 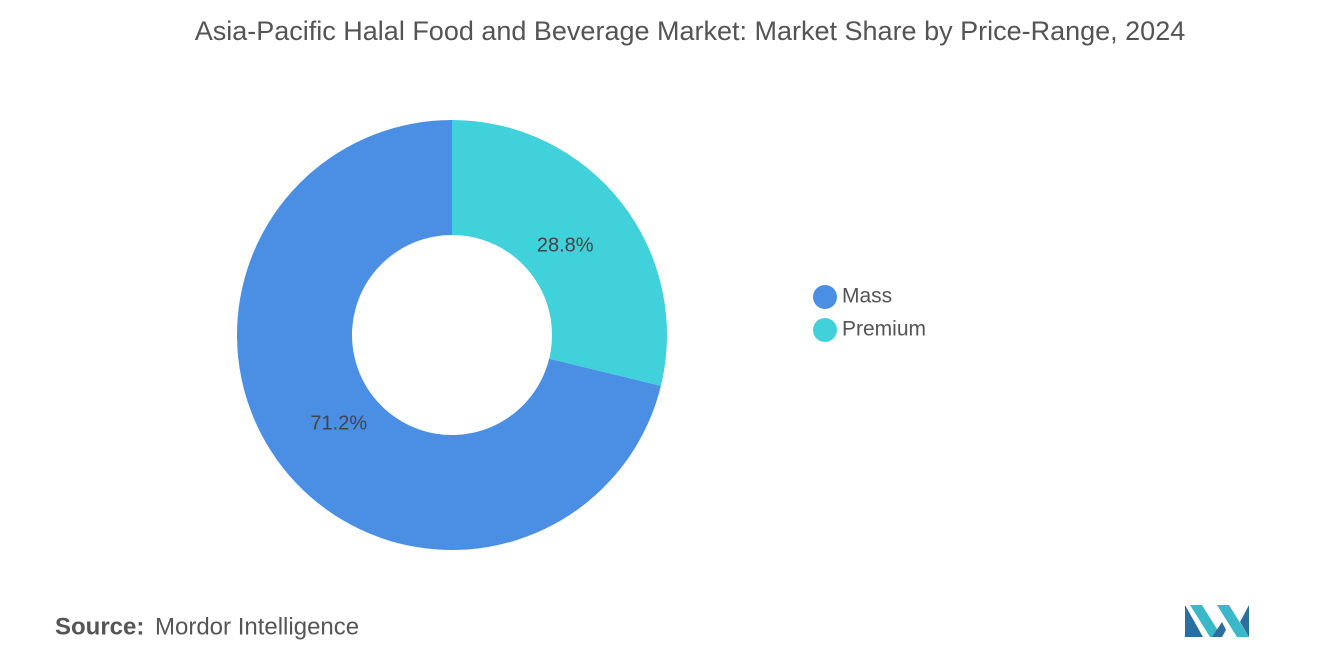 I want to click on source-label: Source:, so click(x=99, y=626).